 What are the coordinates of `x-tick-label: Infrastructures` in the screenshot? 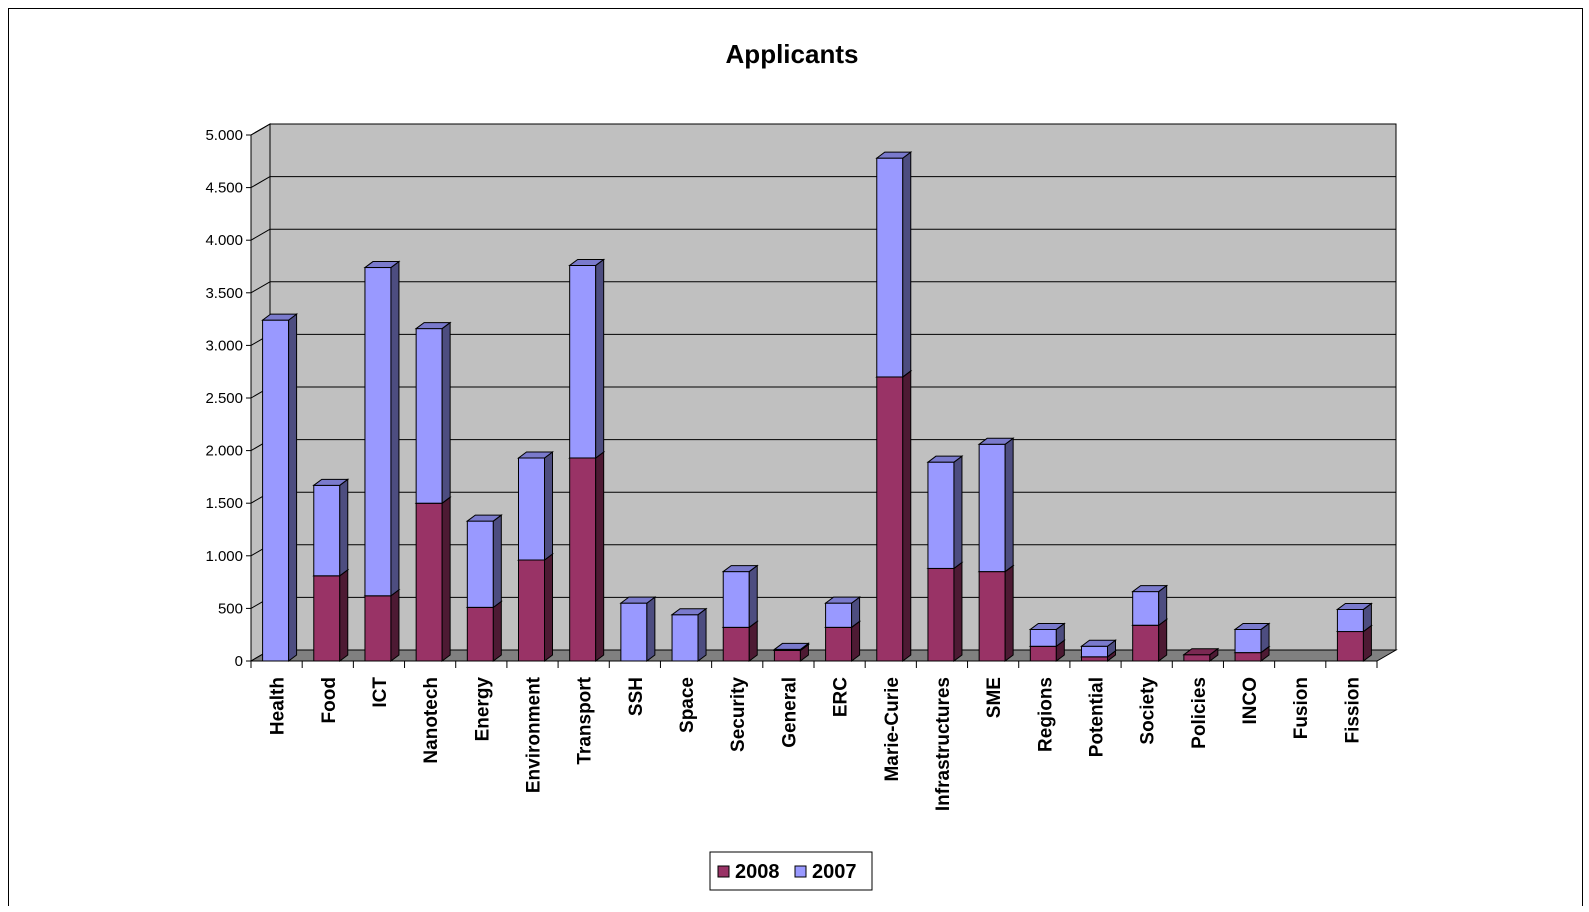 It's located at (943, 744).